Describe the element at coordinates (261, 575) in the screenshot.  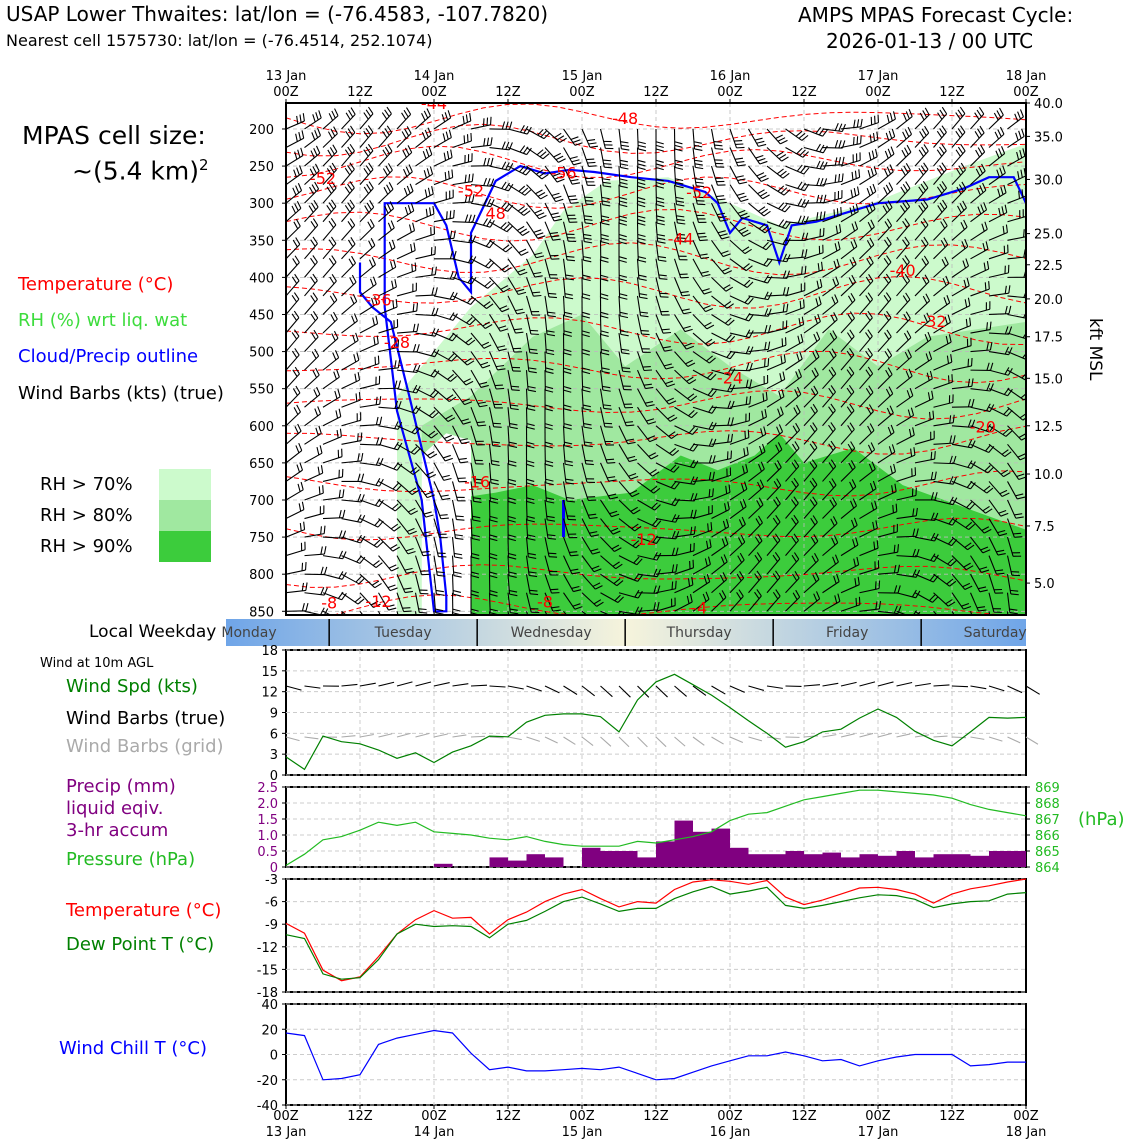
I see `pressure-tick-label: 800` at that location.